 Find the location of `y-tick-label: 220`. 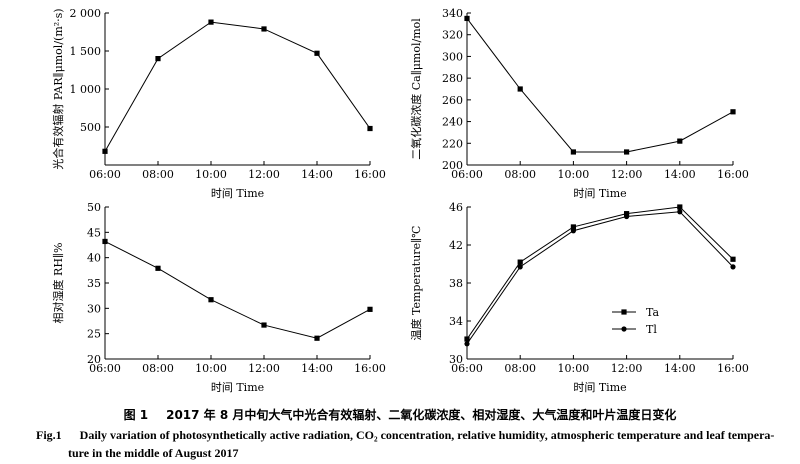

y-tick-label: 220 is located at coordinates (452, 143).